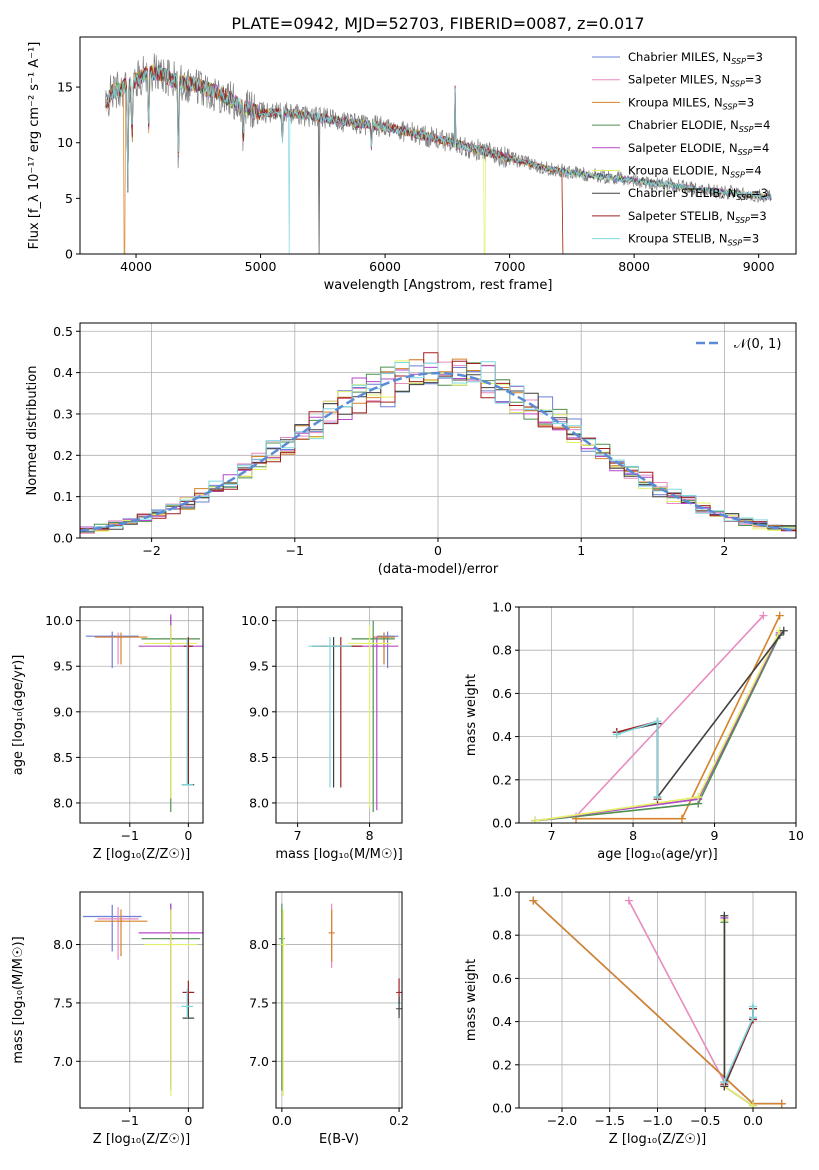  Describe the element at coordinates (698, 149) in the screenshot. I see `legend-label: Salpeter ELODIE, NSSP=4` at that location.